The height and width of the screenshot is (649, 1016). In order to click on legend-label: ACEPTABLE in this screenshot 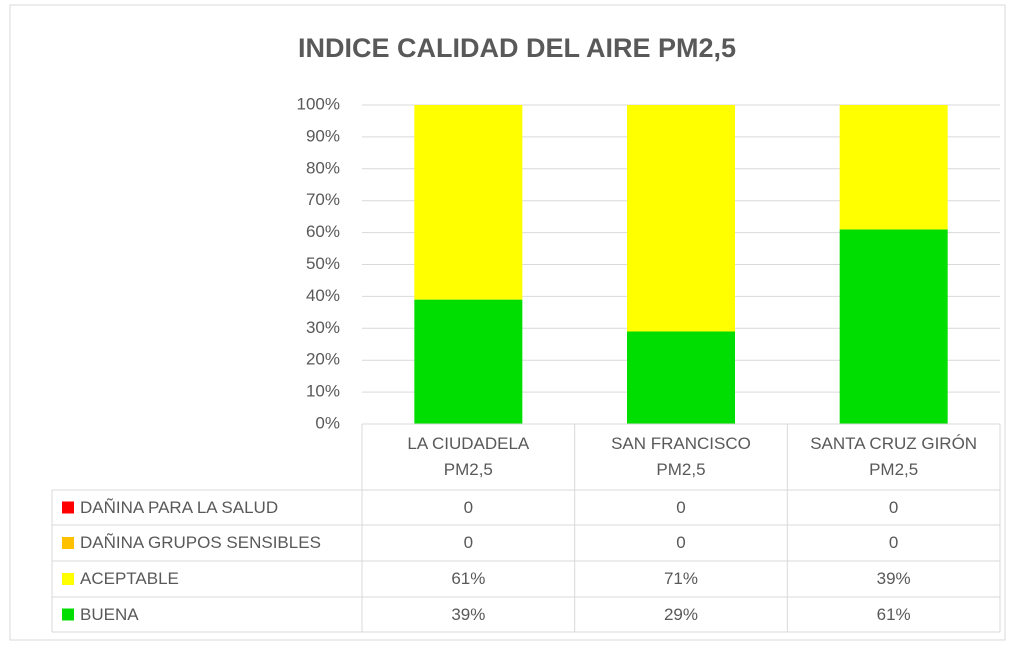, I will do `click(129, 578)`.